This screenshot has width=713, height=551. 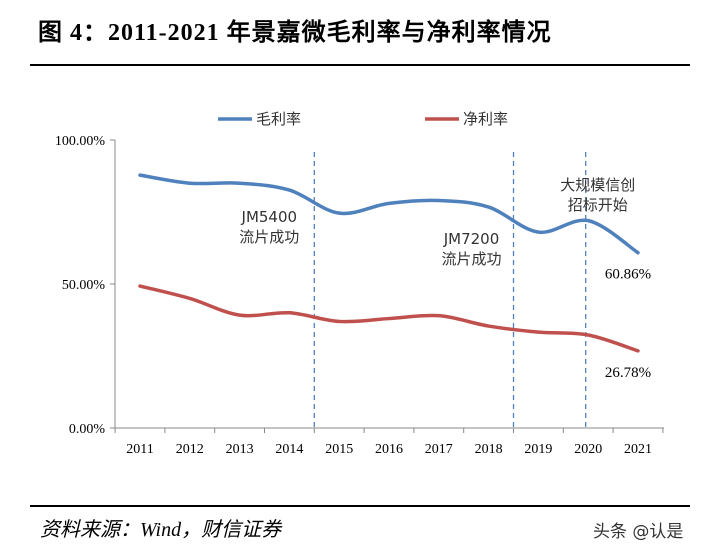 What do you see at coordinates (489, 449) in the screenshot?
I see `x-tick-label: 2018` at bounding box center [489, 449].